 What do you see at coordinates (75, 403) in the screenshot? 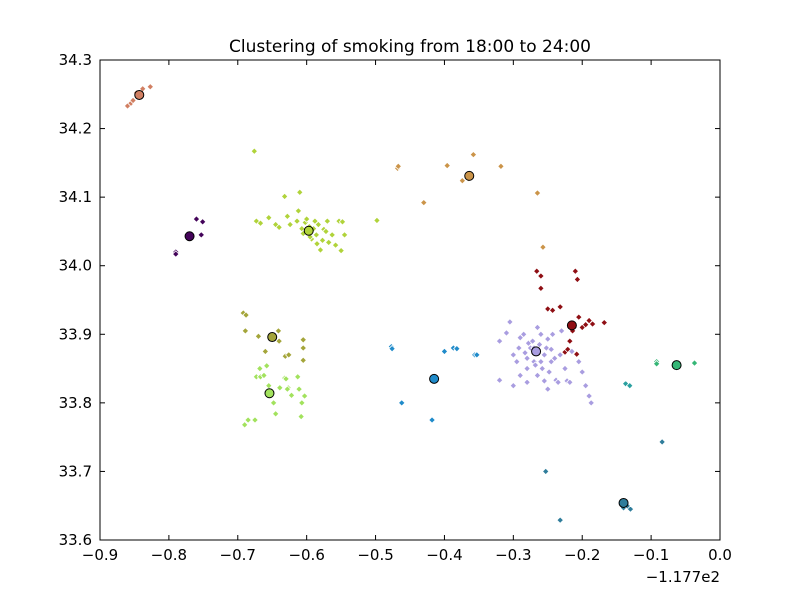
I see `y-tick-label: 33.8` at bounding box center [75, 403].